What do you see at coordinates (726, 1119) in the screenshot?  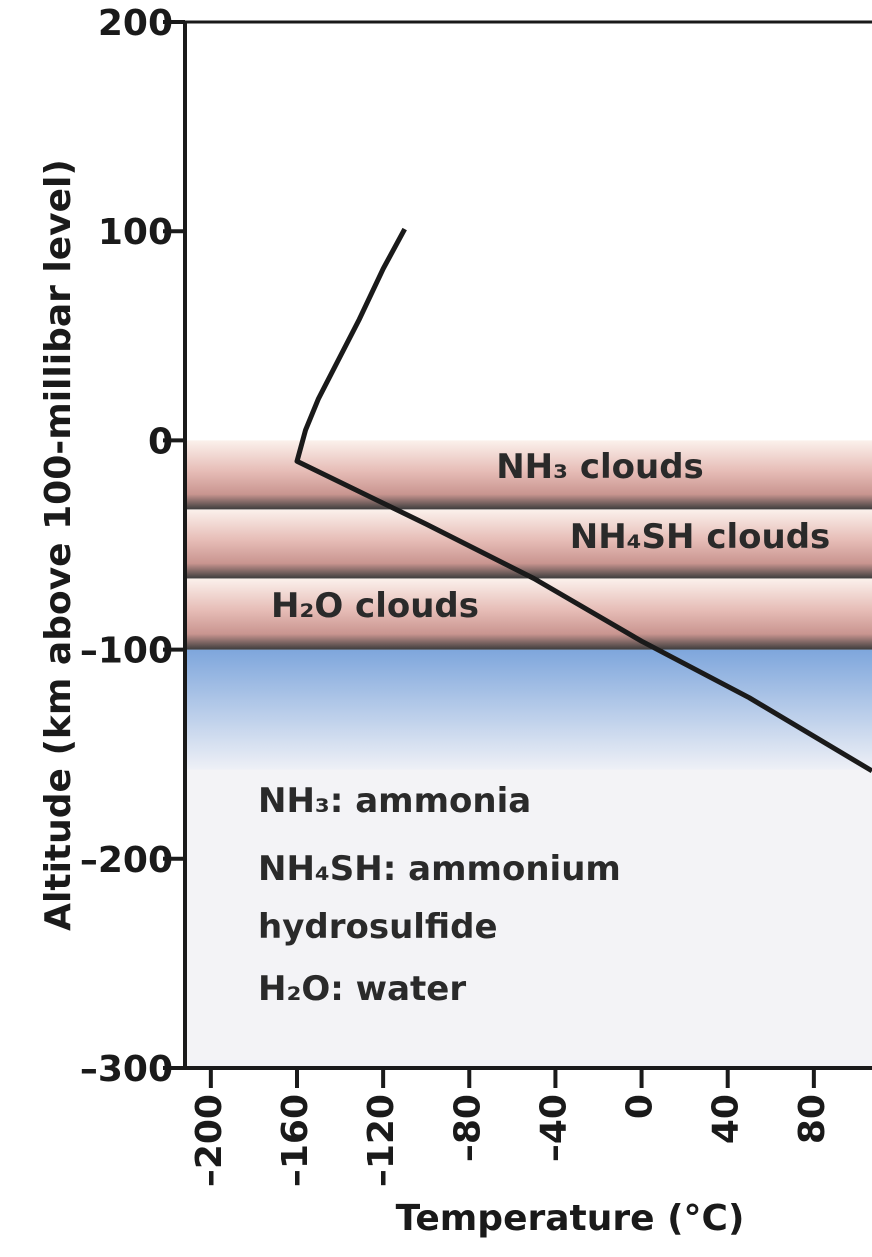 I see `x-tick-label: 40` at bounding box center [726, 1119].